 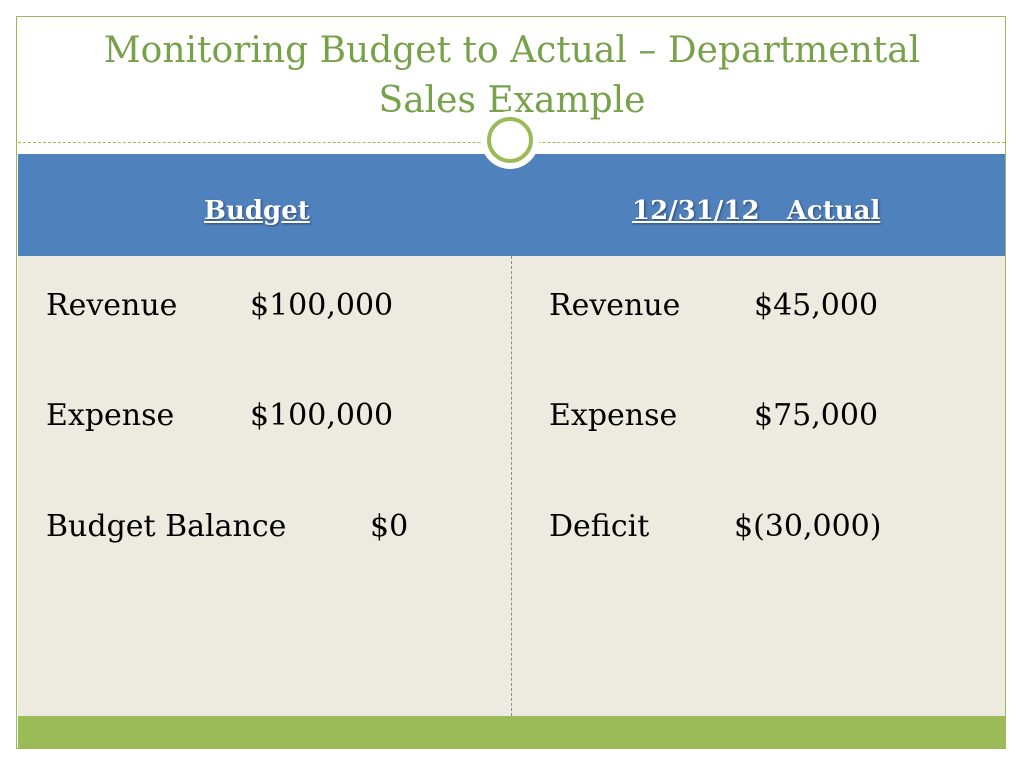 What do you see at coordinates (816, 305) in the screenshot?
I see `actual-revenue-value: $45,000` at bounding box center [816, 305].